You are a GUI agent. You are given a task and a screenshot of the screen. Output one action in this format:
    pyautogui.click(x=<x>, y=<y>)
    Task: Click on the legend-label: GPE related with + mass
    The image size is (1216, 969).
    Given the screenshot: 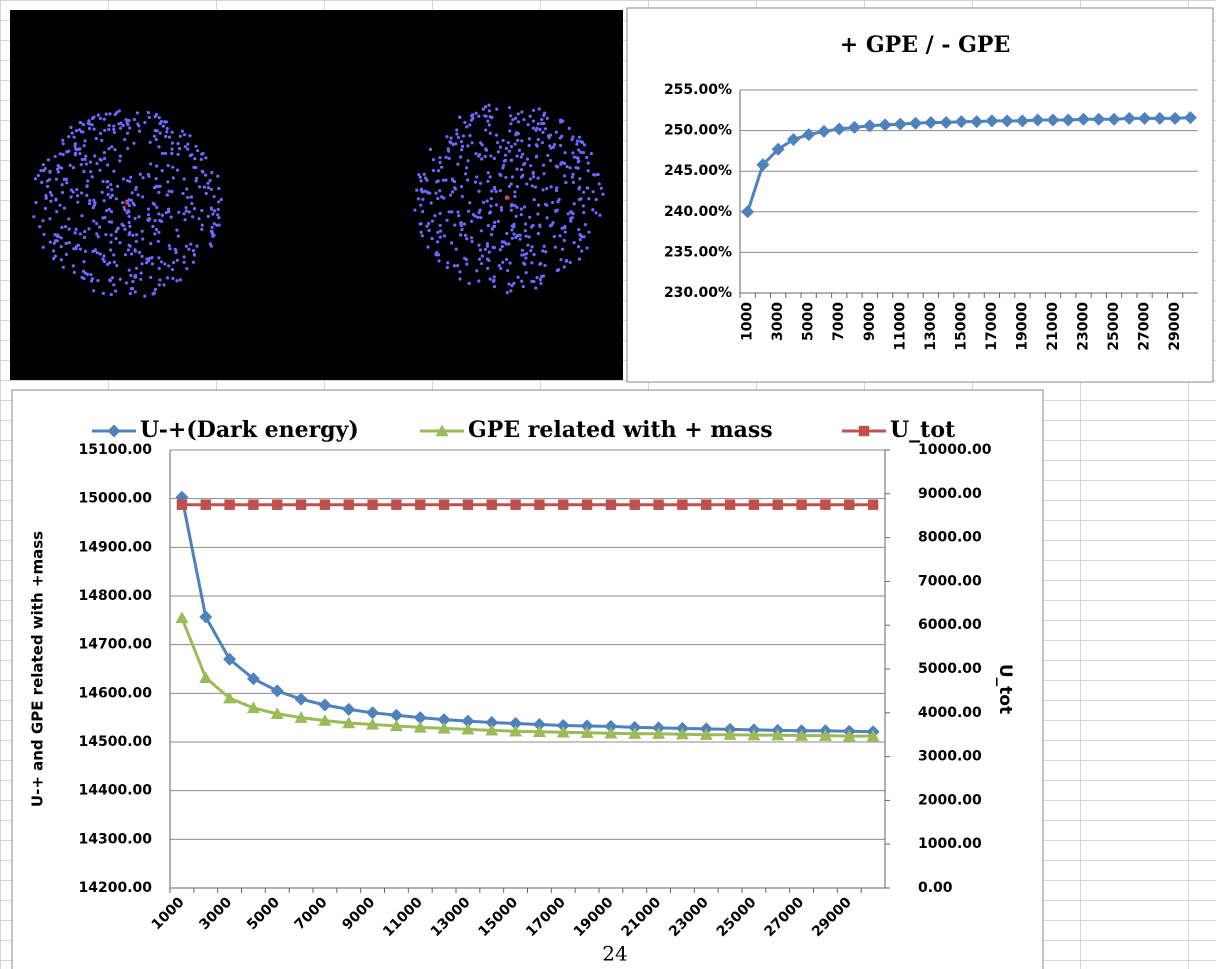 What is the action you would take?
    pyautogui.click(x=620, y=430)
    